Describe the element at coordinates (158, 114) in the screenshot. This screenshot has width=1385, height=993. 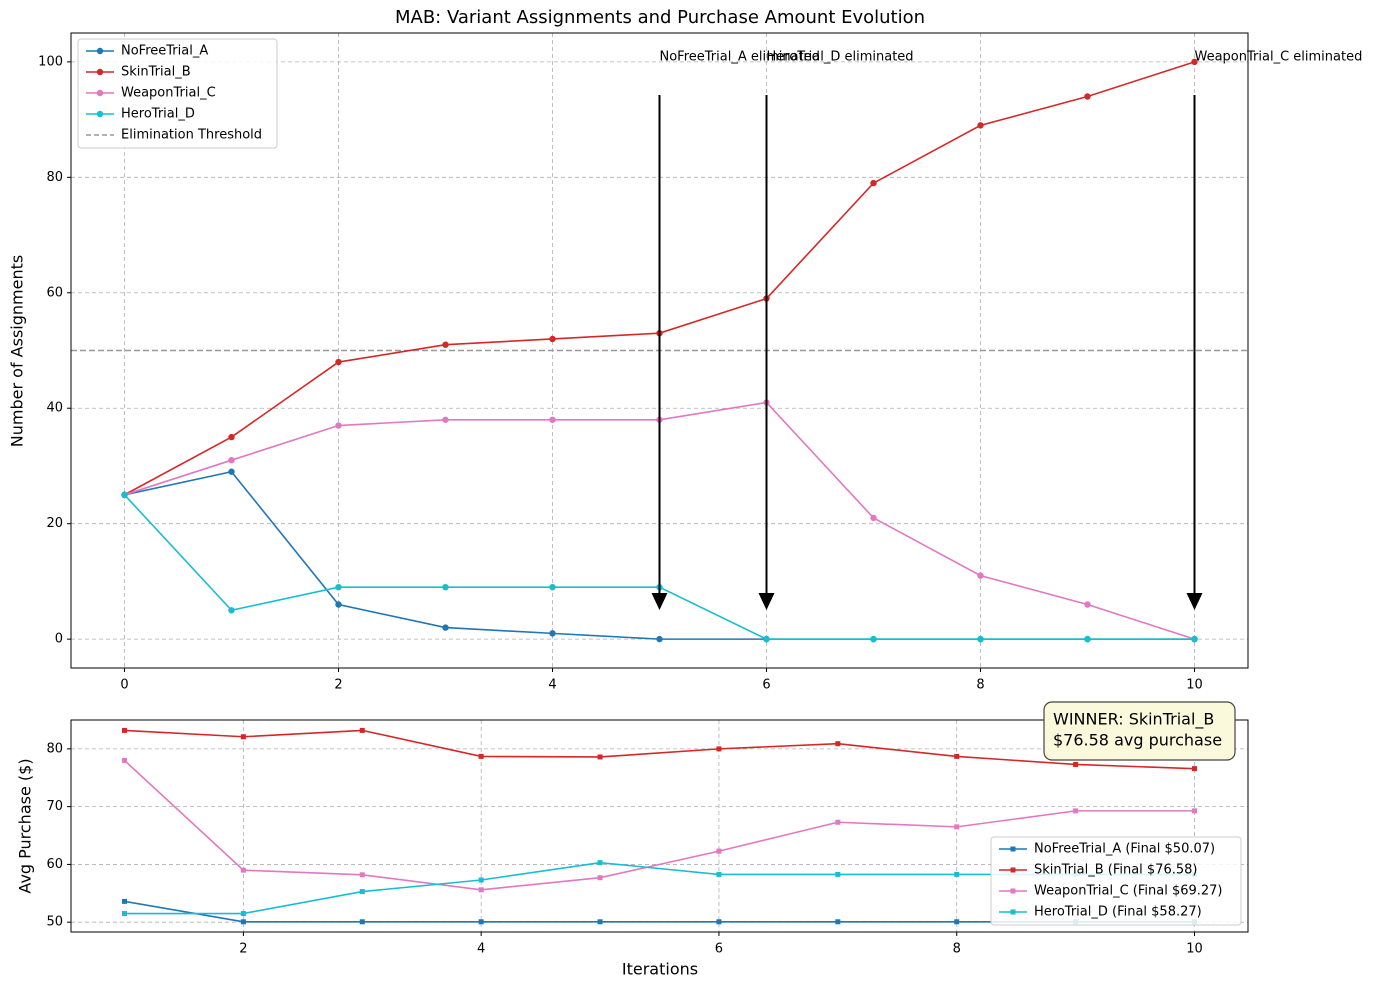
I see `legend-label: HeroTrial_D` at that location.